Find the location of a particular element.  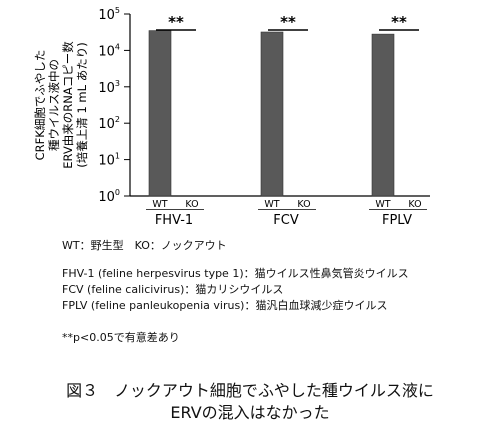

y-tick-label: 10⁰ is located at coordinates (109, 196).